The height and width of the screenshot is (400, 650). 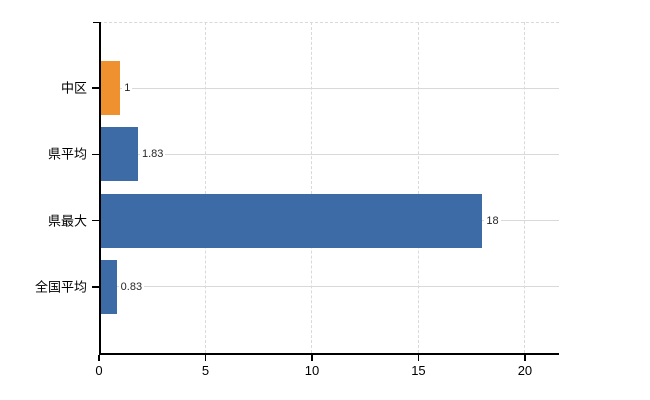 I want to click on value-label-0: 1, so click(x=127, y=88).